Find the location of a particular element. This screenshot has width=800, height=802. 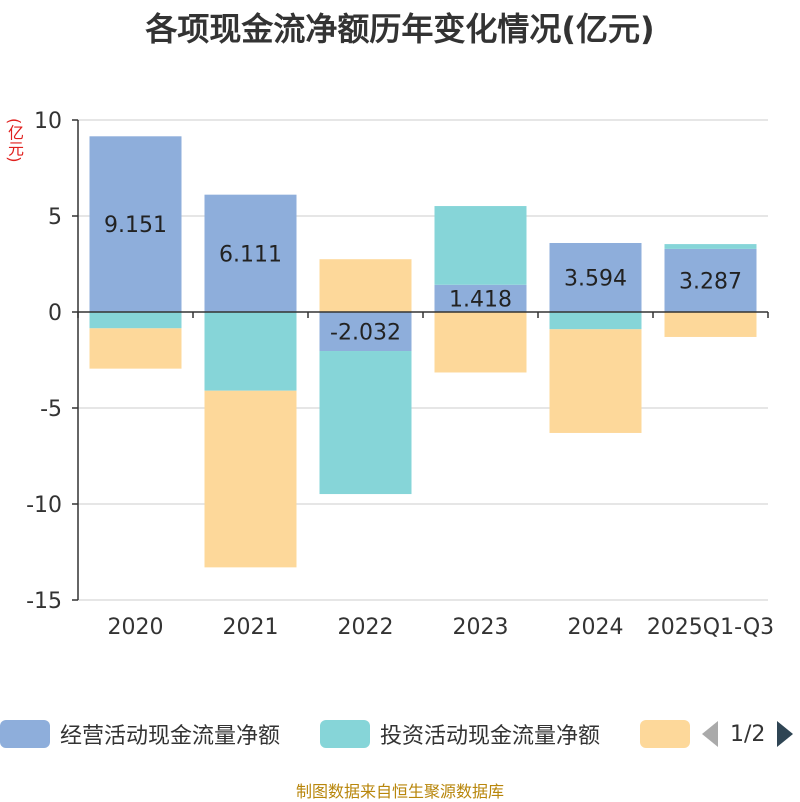

x-tick-label: 2024 is located at coordinates (596, 627).